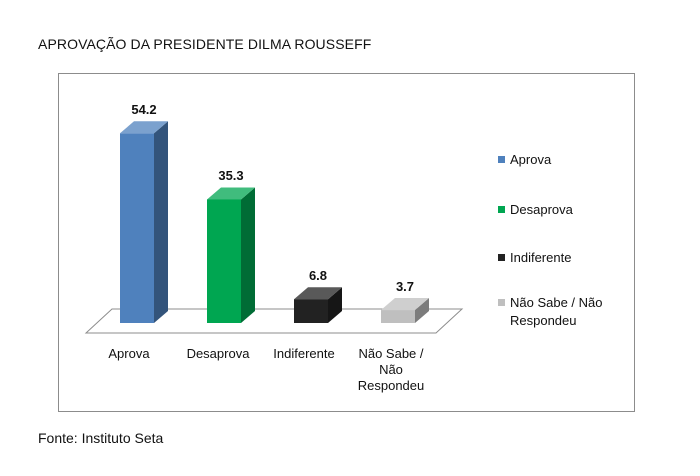 Image resolution: width=700 pixels, height=476 pixels. What do you see at coordinates (101, 438) in the screenshot?
I see `source-note: Fonte: Instituto Seta` at bounding box center [101, 438].